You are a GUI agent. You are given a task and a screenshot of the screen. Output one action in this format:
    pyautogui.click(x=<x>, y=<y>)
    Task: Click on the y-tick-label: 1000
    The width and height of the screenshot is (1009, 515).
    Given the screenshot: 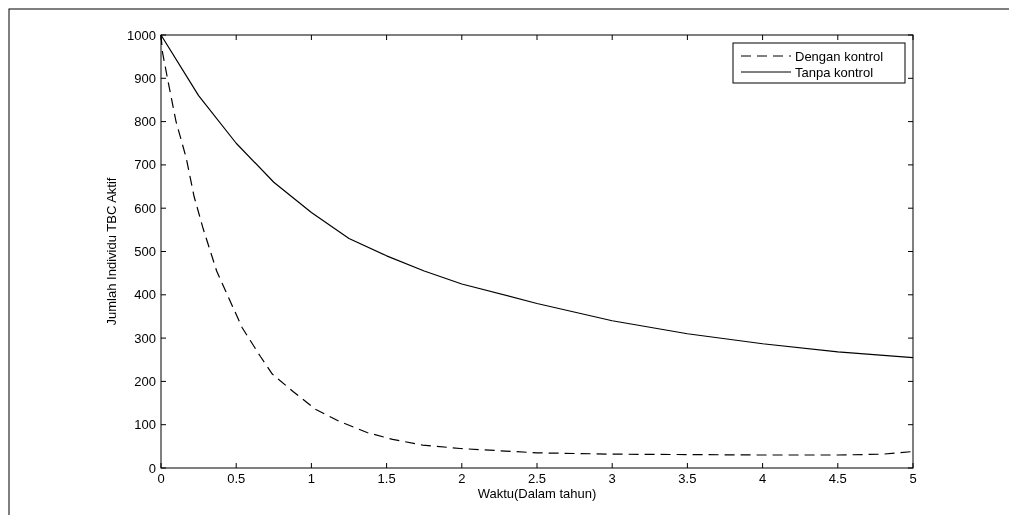 What is the action you would take?
    pyautogui.click(x=141, y=35)
    